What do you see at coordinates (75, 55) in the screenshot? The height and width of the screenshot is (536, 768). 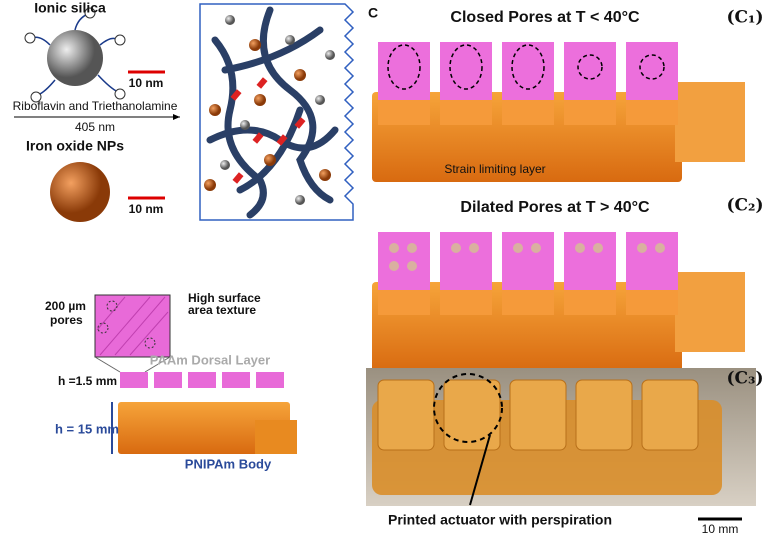 I see `charges` at bounding box center [75, 55].